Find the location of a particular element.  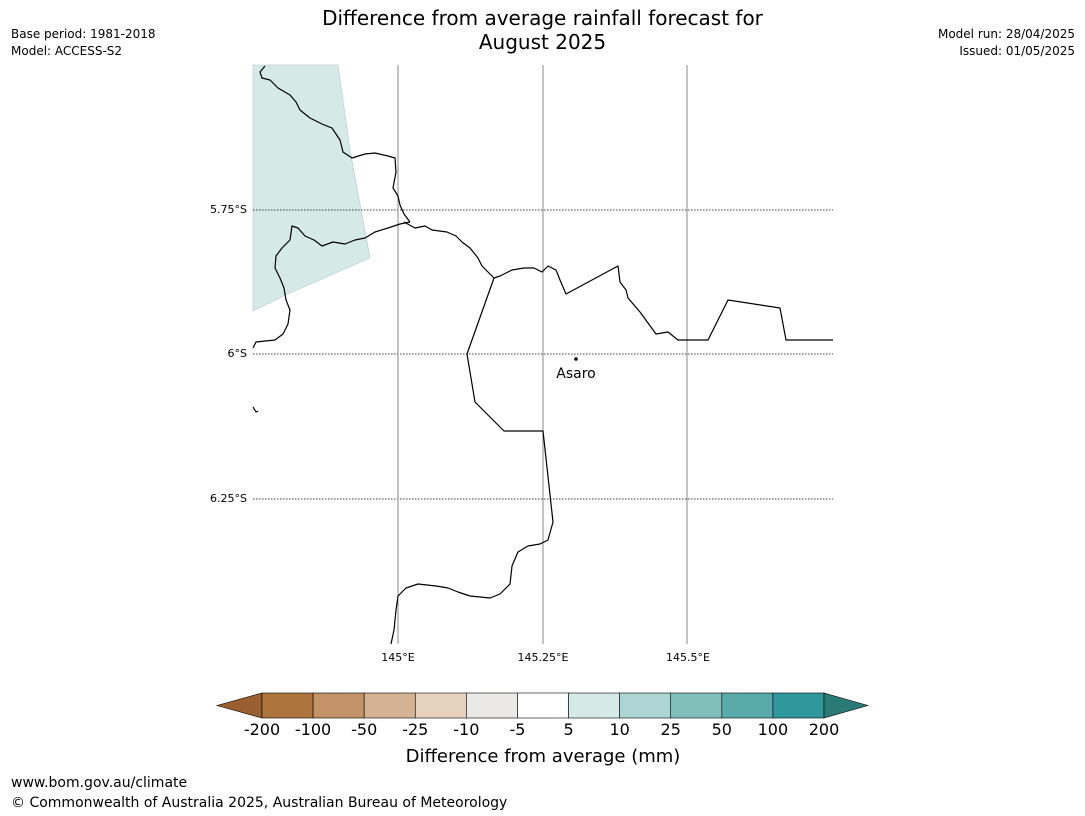

colorbar-tick-label: 200 is located at coordinates (824, 729).